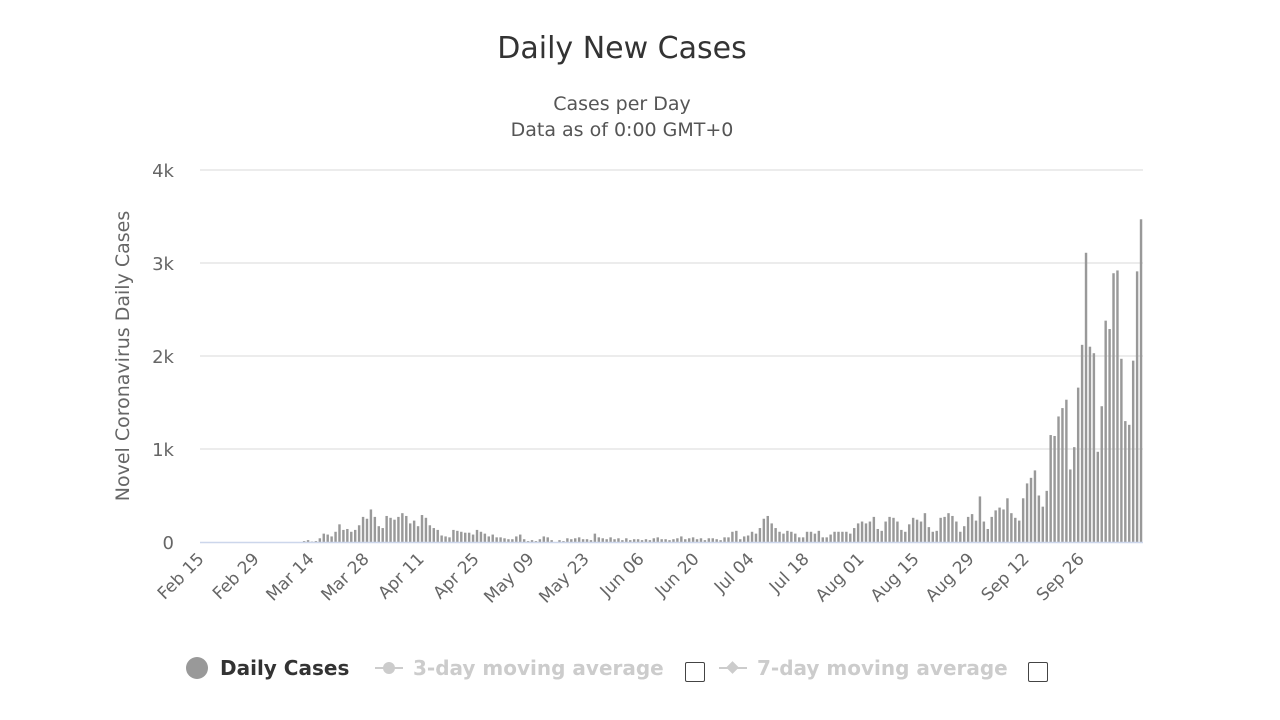 This screenshot has width=1280, height=720. I want to click on legend-label-3-day-average: 3-day moving average, so click(538, 668).